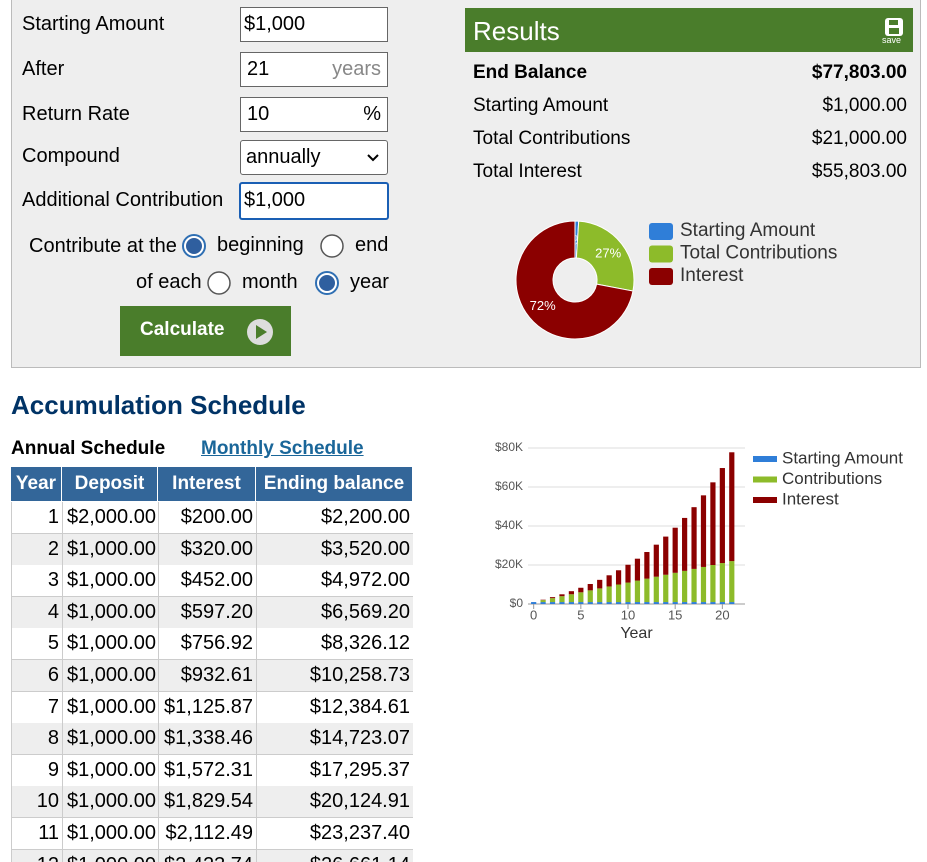 Image resolution: width=927 pixels, height=862 pixels. Describe the element at coordinates (517, 603) in the screenshot. I see `y-tick-label: $0` at that location.